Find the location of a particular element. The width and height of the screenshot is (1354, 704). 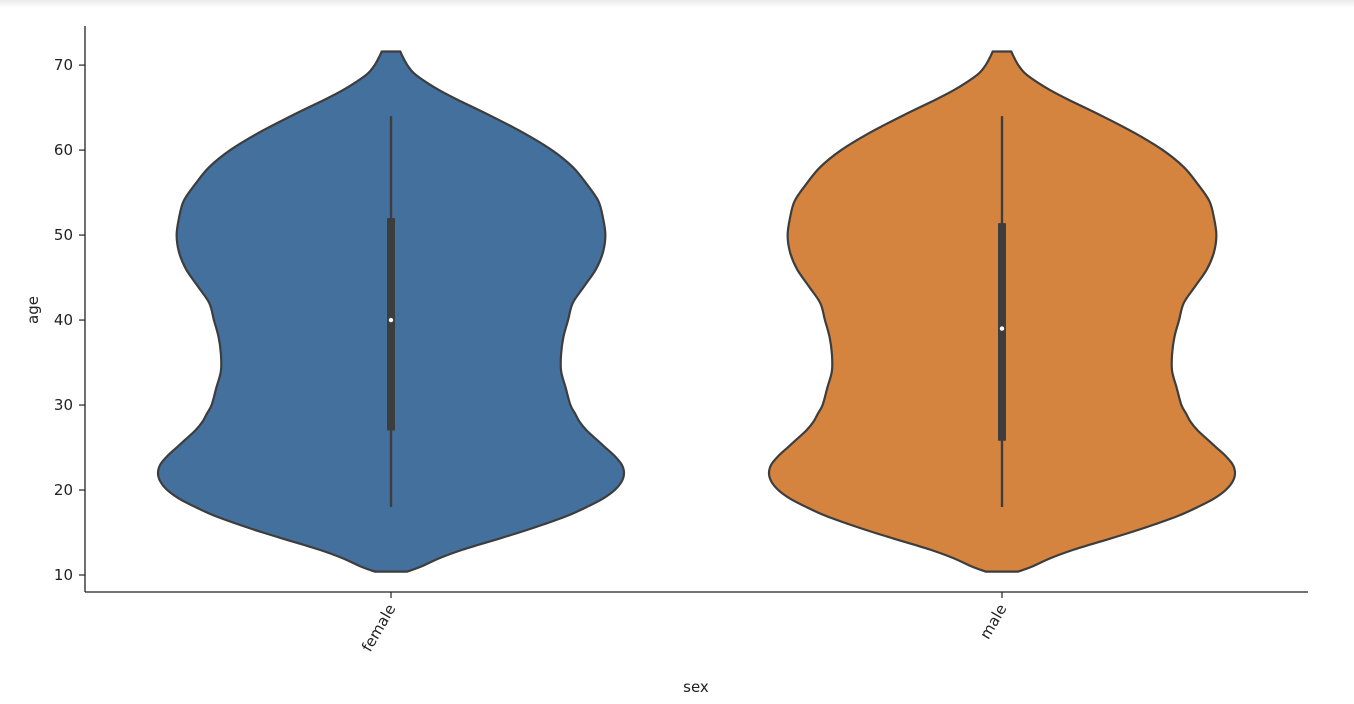

y-tick-label: 20 is located at coordinates (63, 490).